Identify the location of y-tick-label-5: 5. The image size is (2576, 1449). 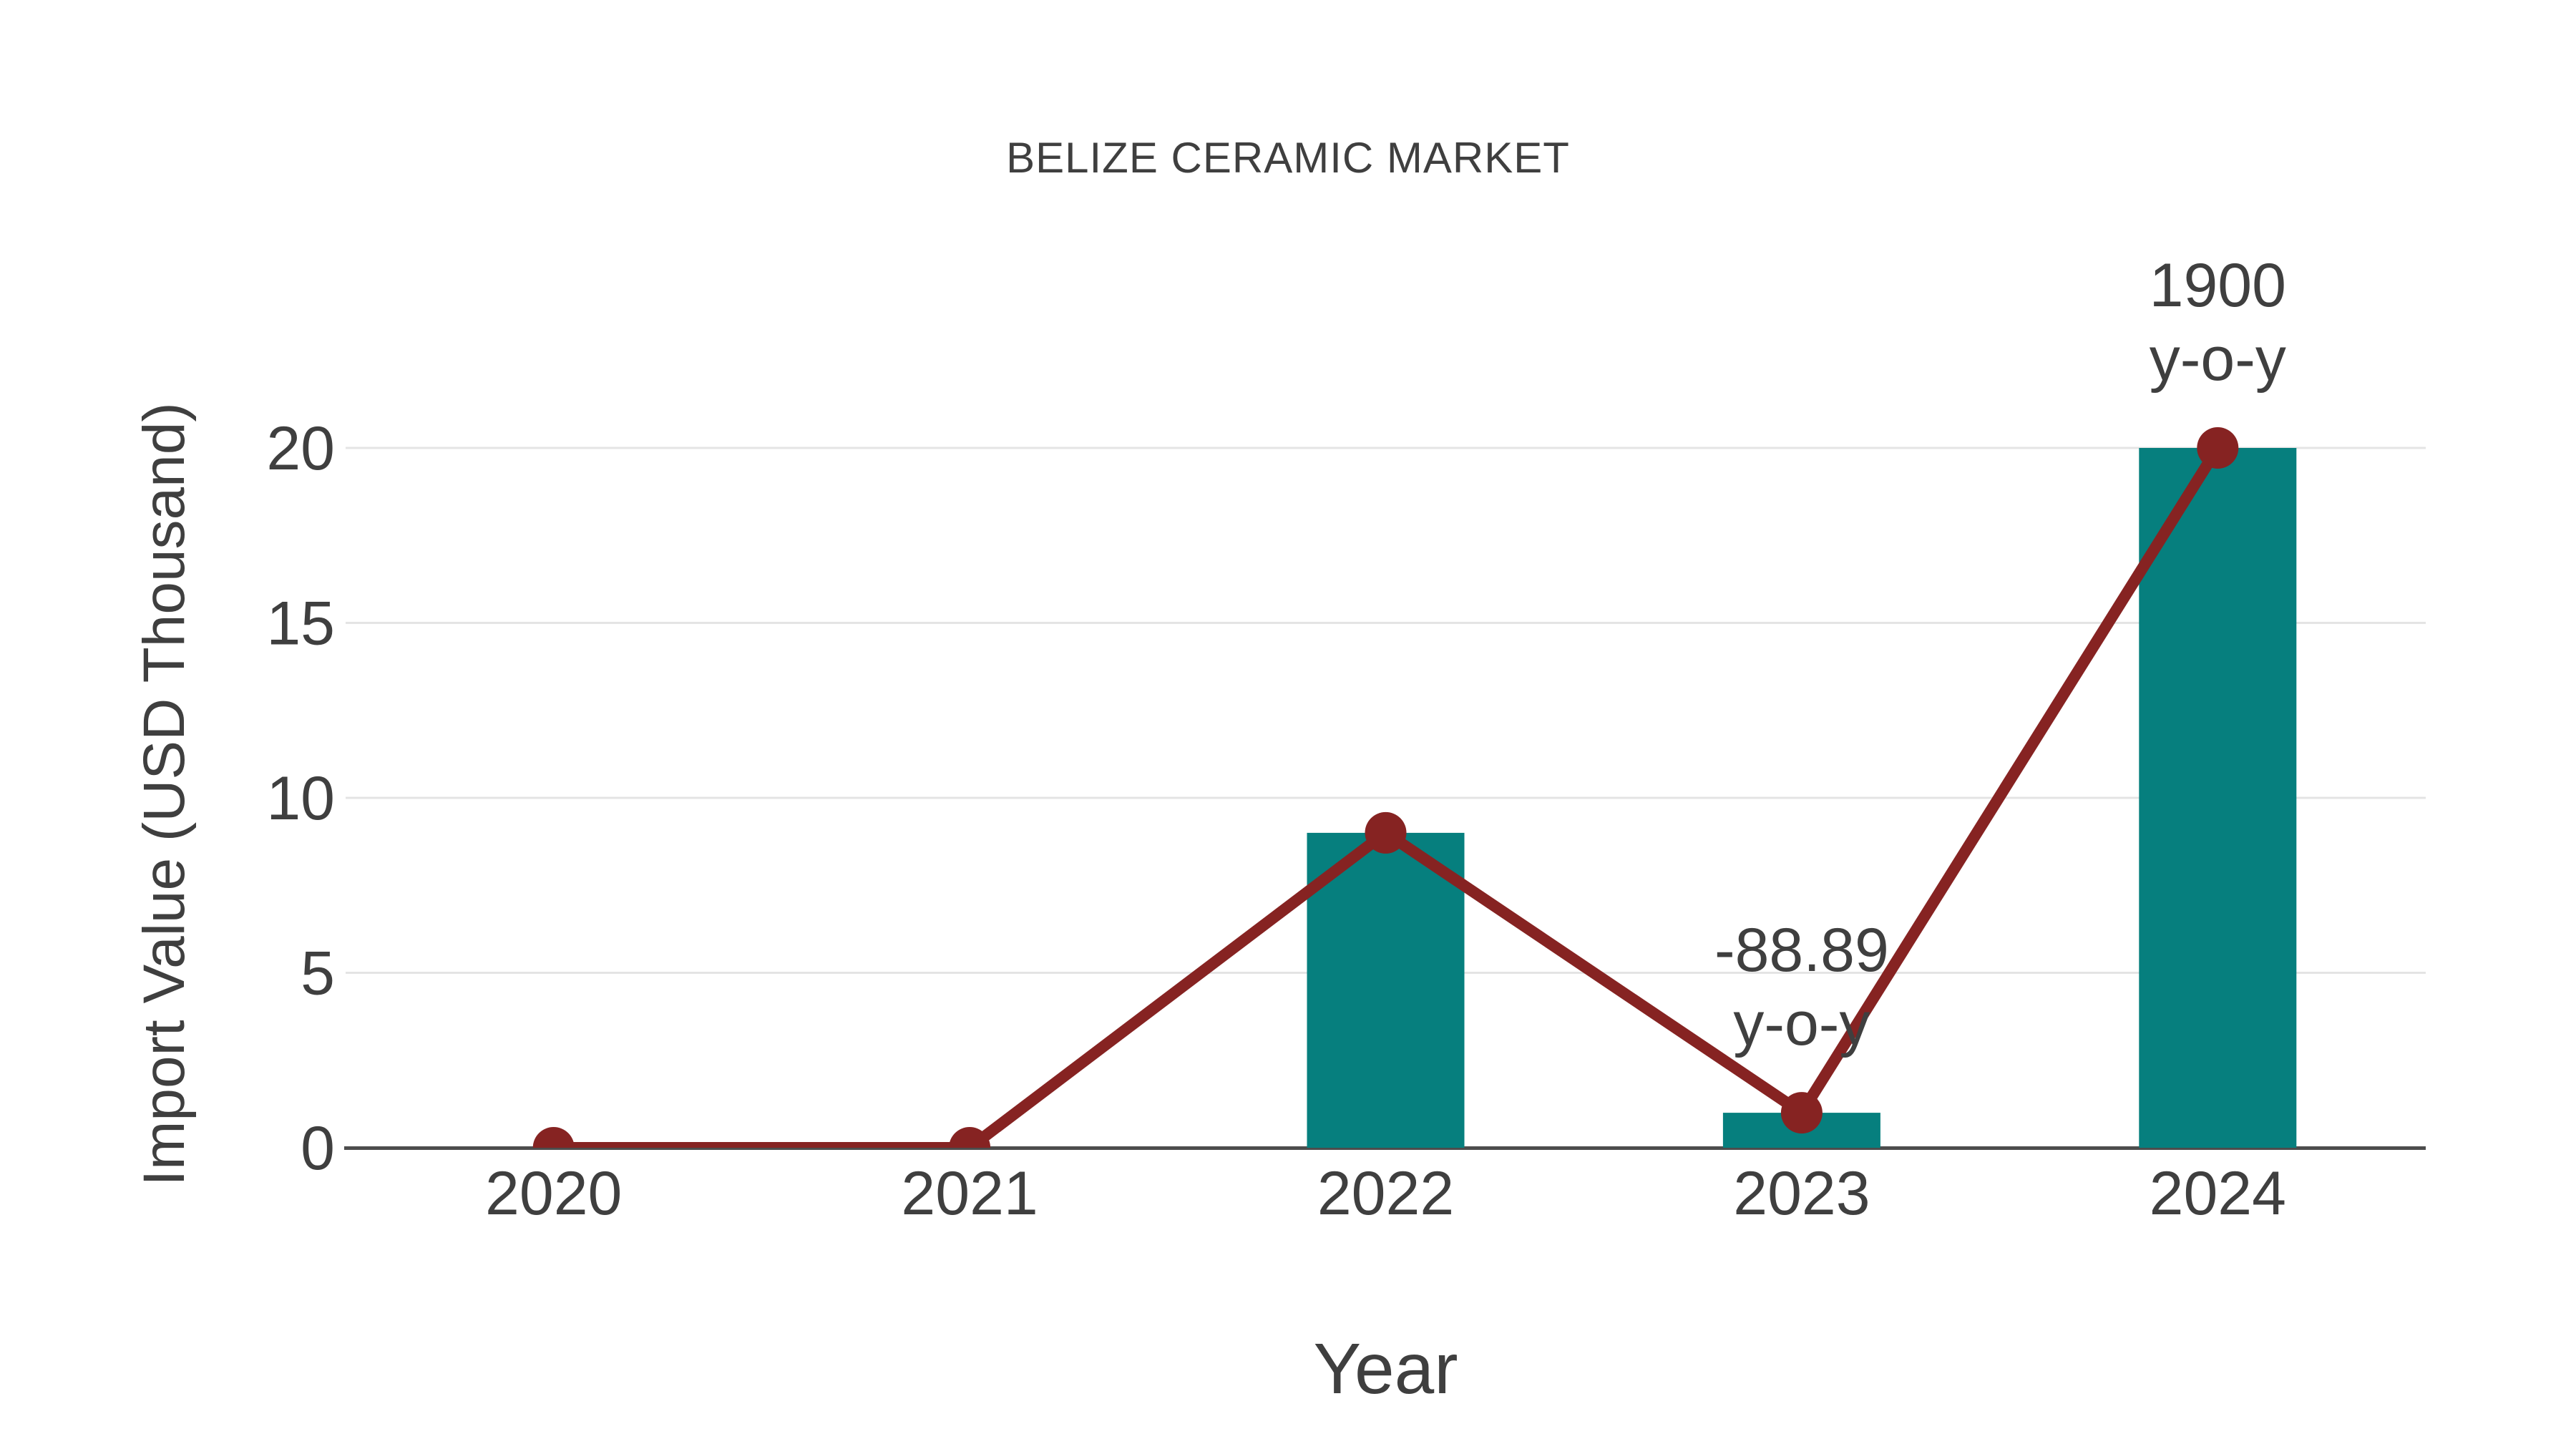
(318, 974).